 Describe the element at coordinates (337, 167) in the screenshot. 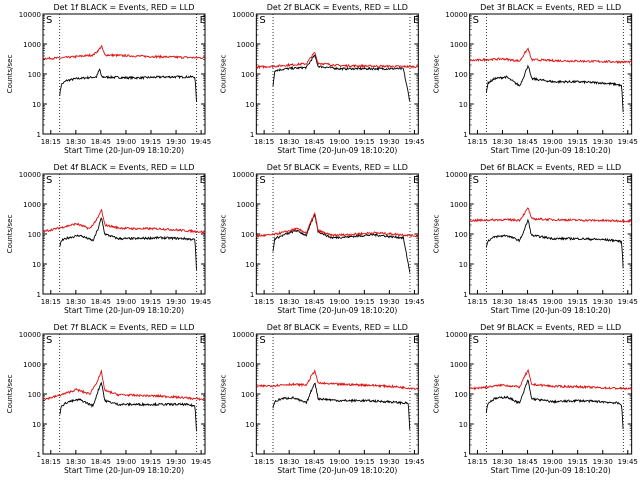

I see `chart-title: Det 5f BLACK = Events, RED = LLD` at that location.